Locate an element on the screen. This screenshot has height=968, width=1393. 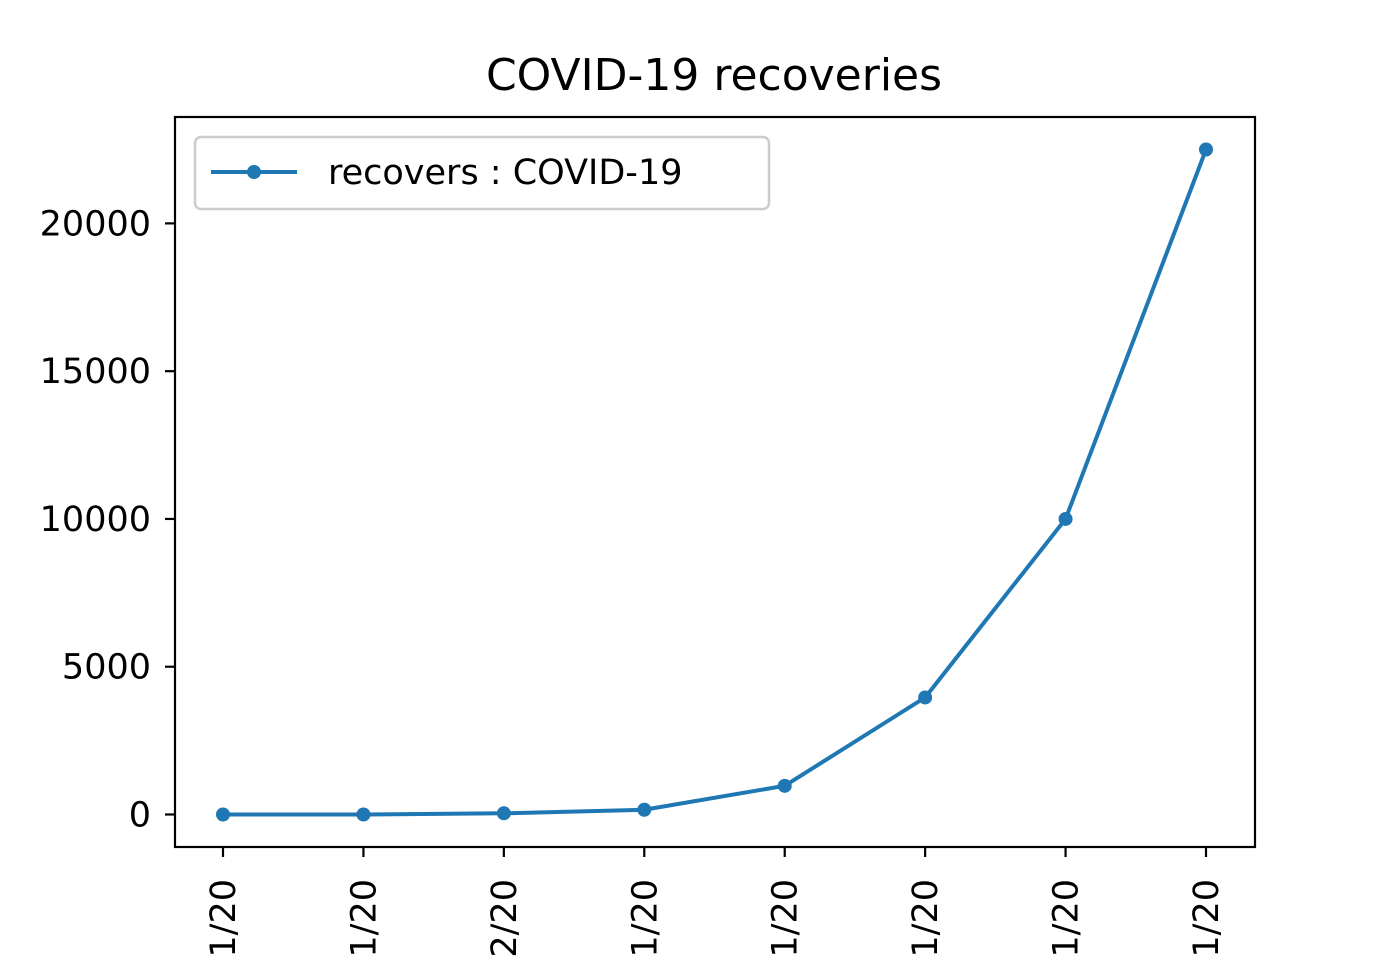
y-tick-label: 20000 is located at coordinates (95, 224).